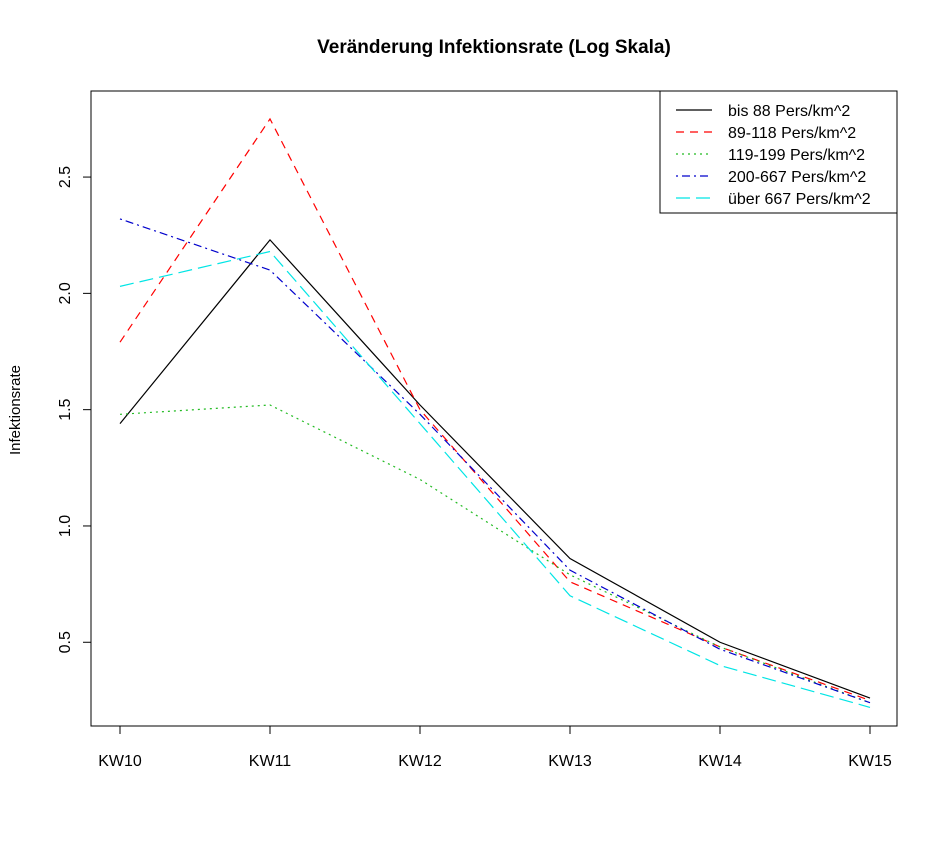 Image resolution: width=944 pixels, height=844 pixels. Describe the element at coordinates (799, 199) in the screenshot. I see `legend-label-4: über 667 Pers/km^2` at that location.